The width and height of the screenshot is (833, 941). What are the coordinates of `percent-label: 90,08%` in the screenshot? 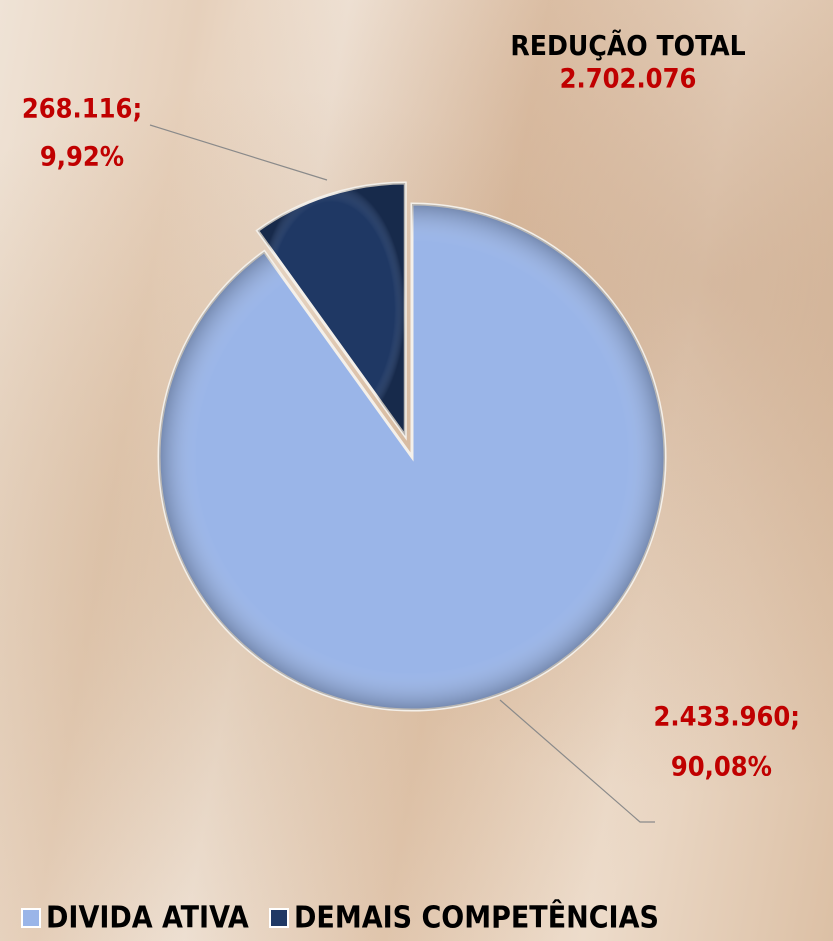 It's located at (721, 767).